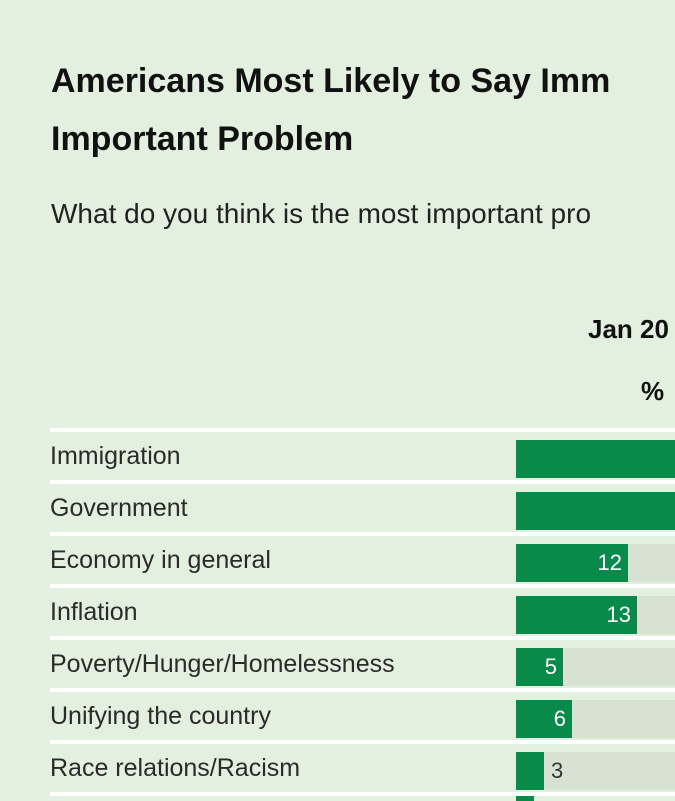 The height and width of the screenshot is (801, 675). I want to click on bar-row: Race relations/Racism 3, so click(362, 766).